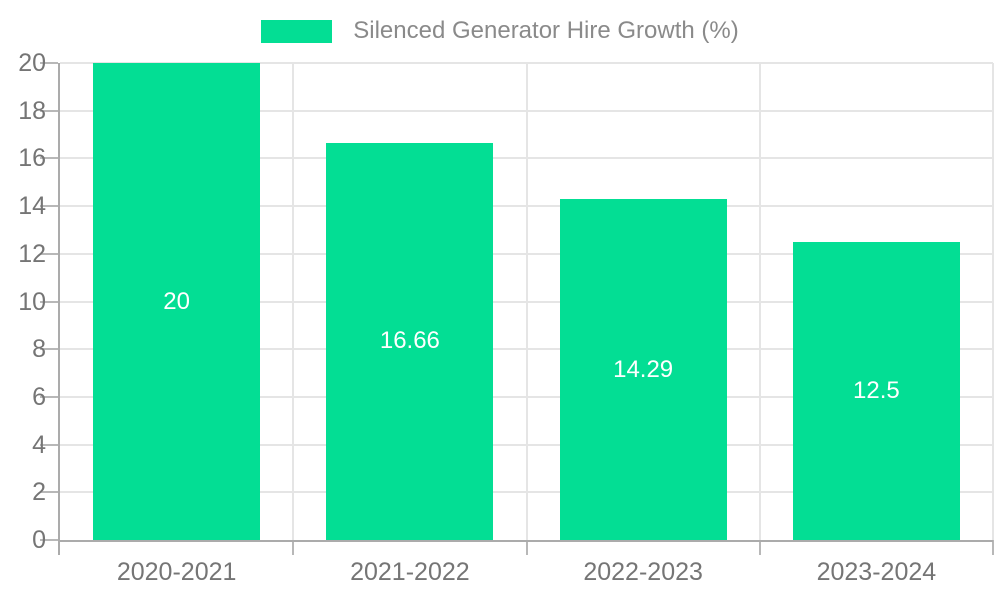 The width and height of the screenshot is (1000, 600). What do you see at coordinates (176, 572) in the screenshot?
I see `x-axis-category-label: 2020-2021` at bounding box center [176, 572].